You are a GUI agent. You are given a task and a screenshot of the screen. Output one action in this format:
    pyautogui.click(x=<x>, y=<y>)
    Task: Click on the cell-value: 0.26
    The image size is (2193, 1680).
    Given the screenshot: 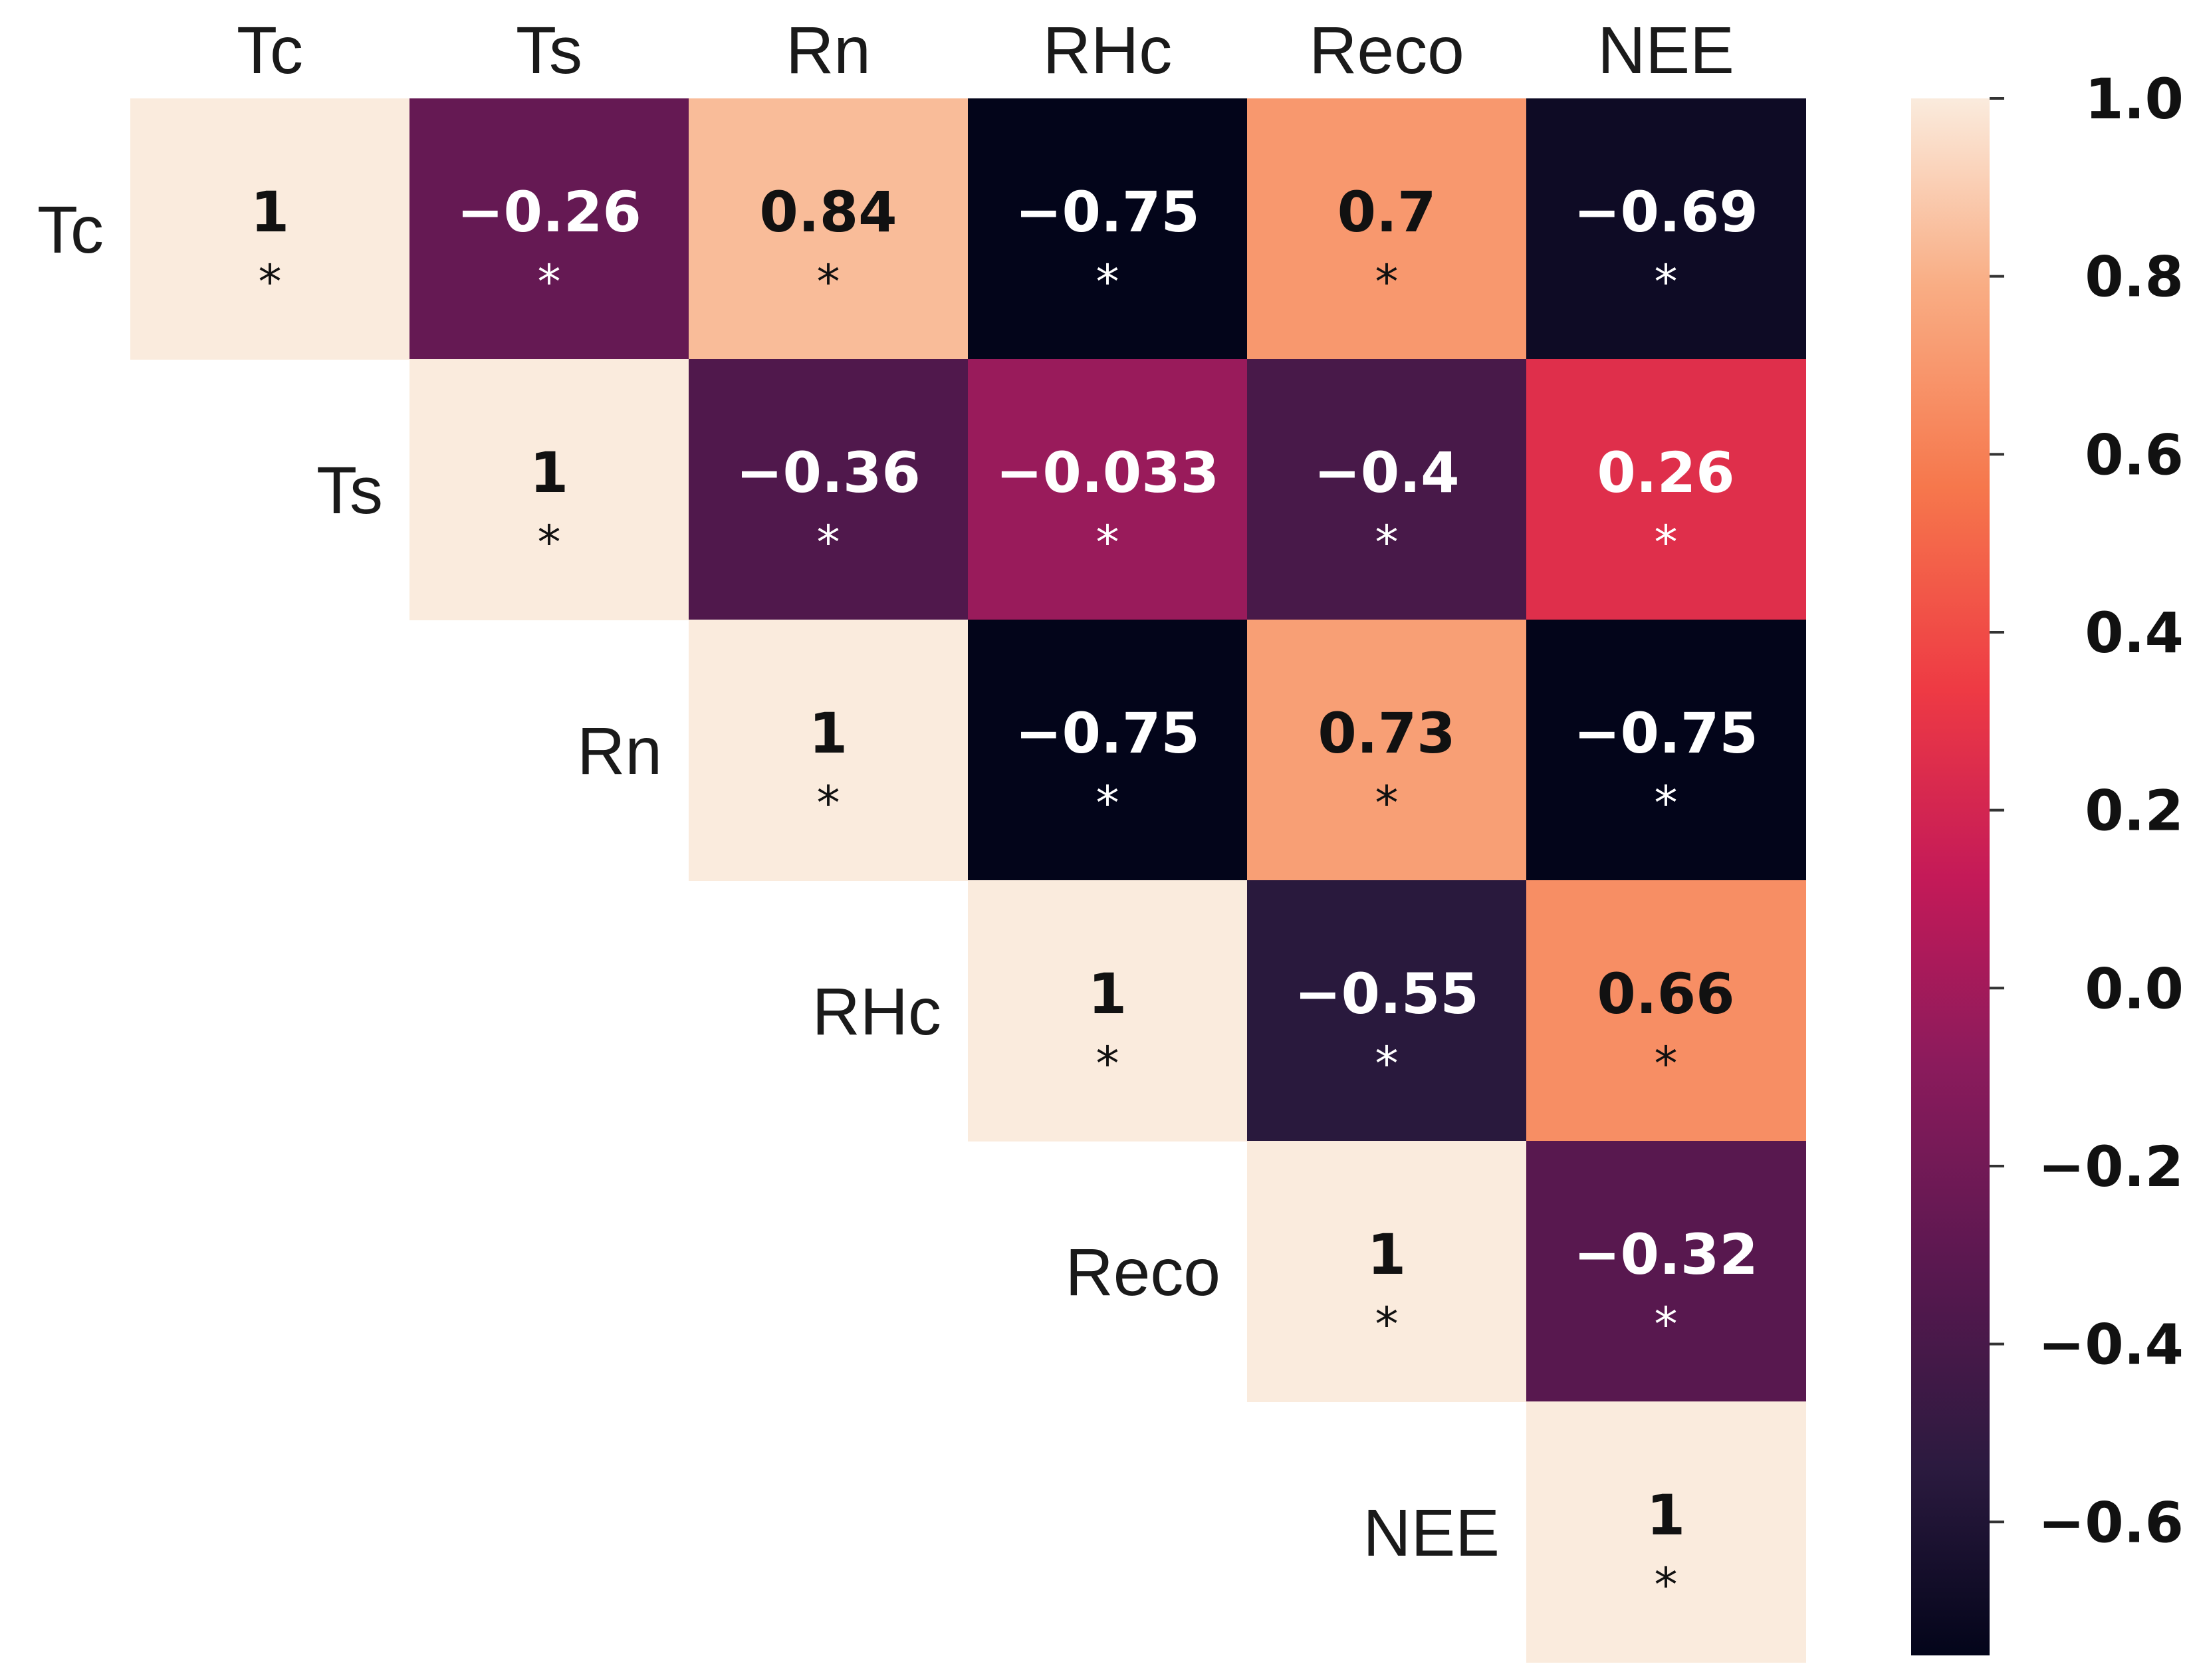 What is the action you would take?
    pyautogui.click(x=1665, y=472)
    